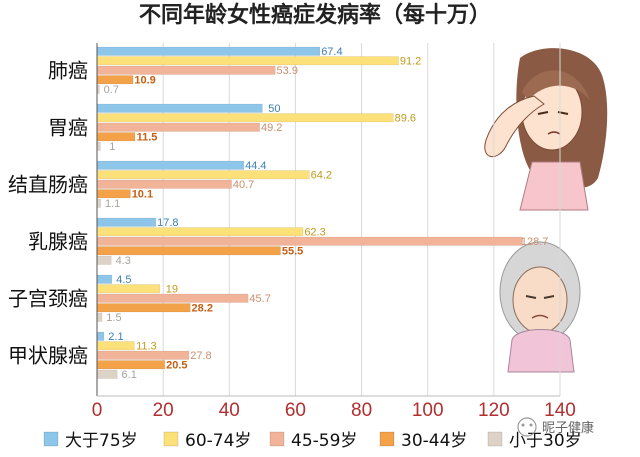 The width and height of the screenshot is (640, 457). I want to click on legend-label: 60-74岁, so click(218, 441).